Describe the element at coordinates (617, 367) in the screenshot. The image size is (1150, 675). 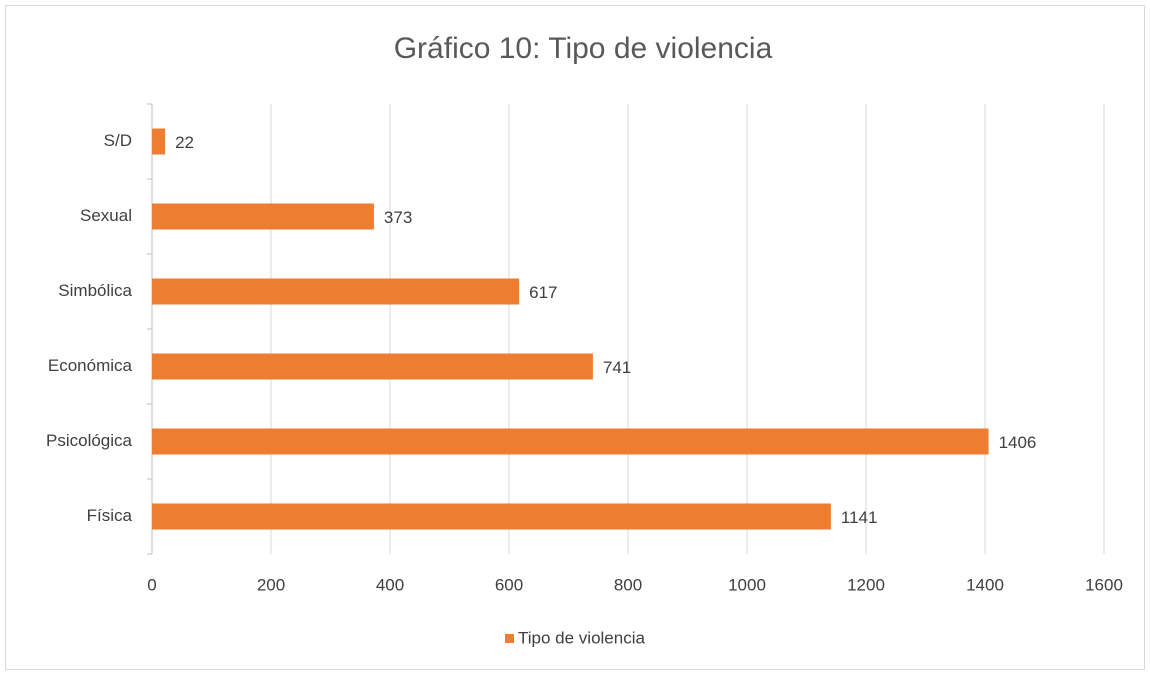
I see `data-label: 741` at that location.